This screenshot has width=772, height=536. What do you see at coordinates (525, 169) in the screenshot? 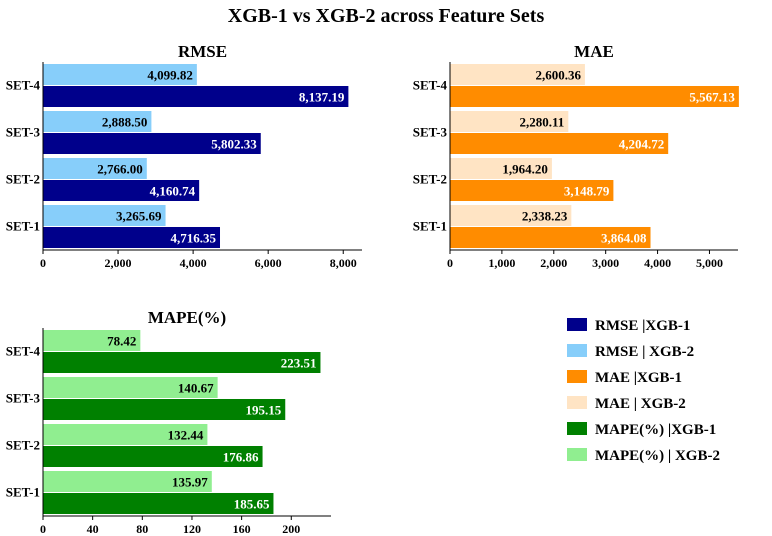
I see `data-label: 1,964.20` at bounding box center [525, 169].